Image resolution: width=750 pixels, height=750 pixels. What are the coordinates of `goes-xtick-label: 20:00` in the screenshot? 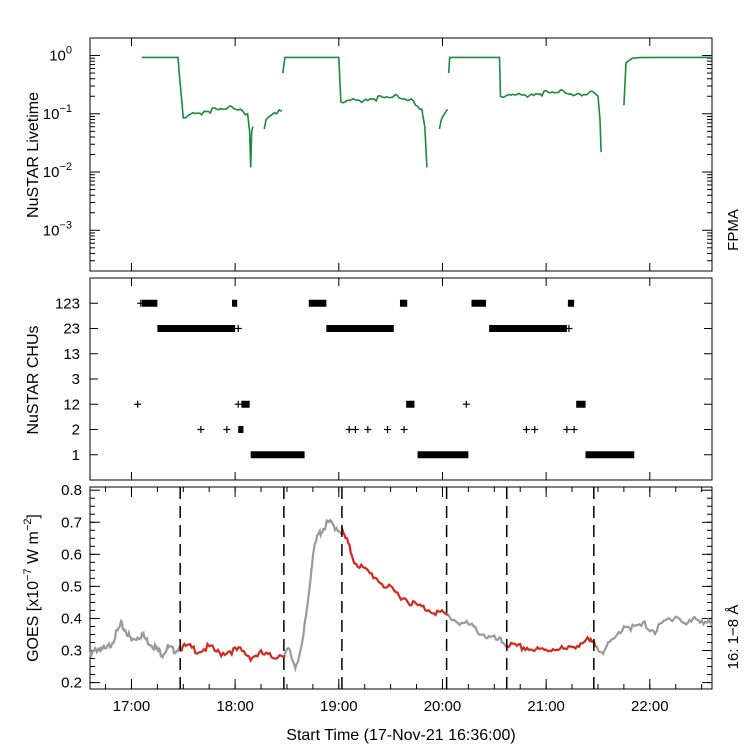 It's located at (443, 706).